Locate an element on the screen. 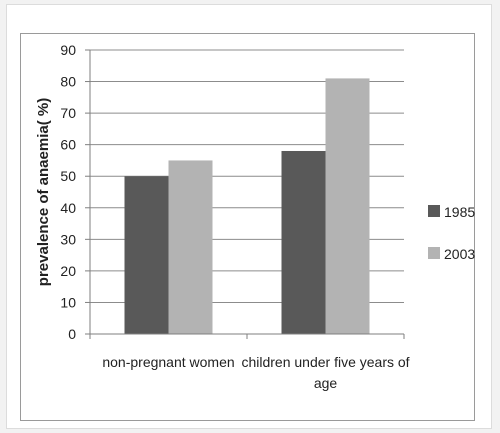 Image resolution: width=500 pixels, height=433 pixels. y-tick-labels: 0 10 20 30 40 50 60 70 80 90 is located at coordinates (68, 192).